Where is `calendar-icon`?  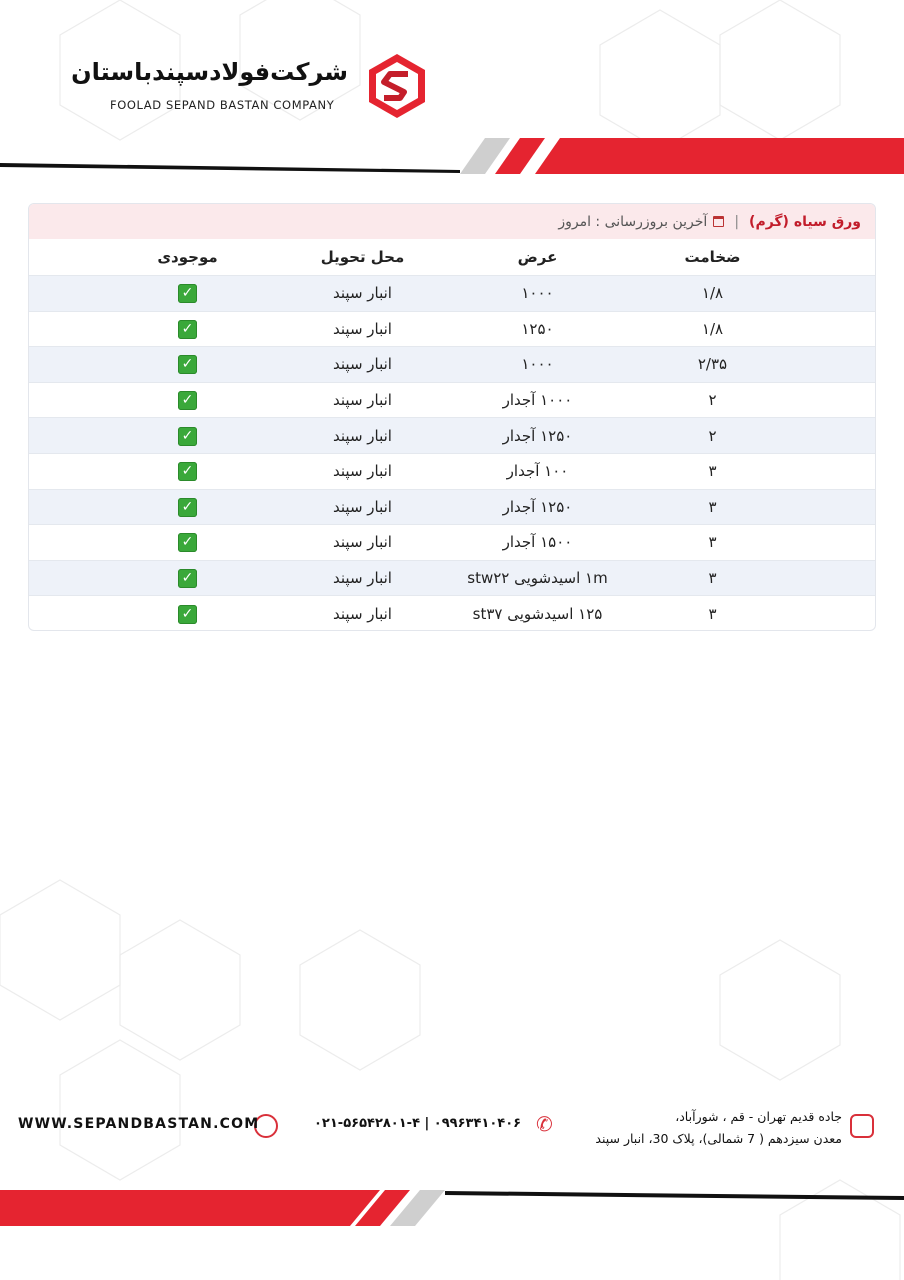 calendar-icon is located at coordinates (719, 221).